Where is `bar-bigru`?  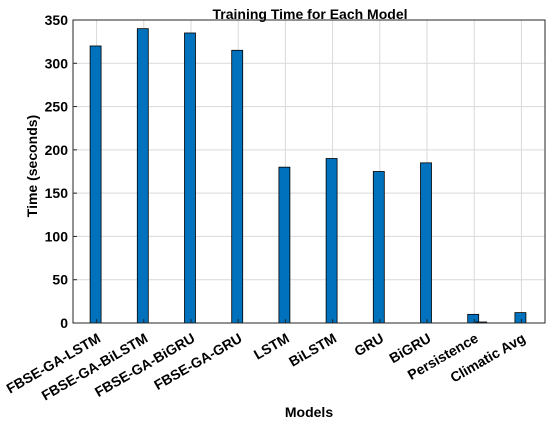 bar-bigru is located at coordinates (426, 243).